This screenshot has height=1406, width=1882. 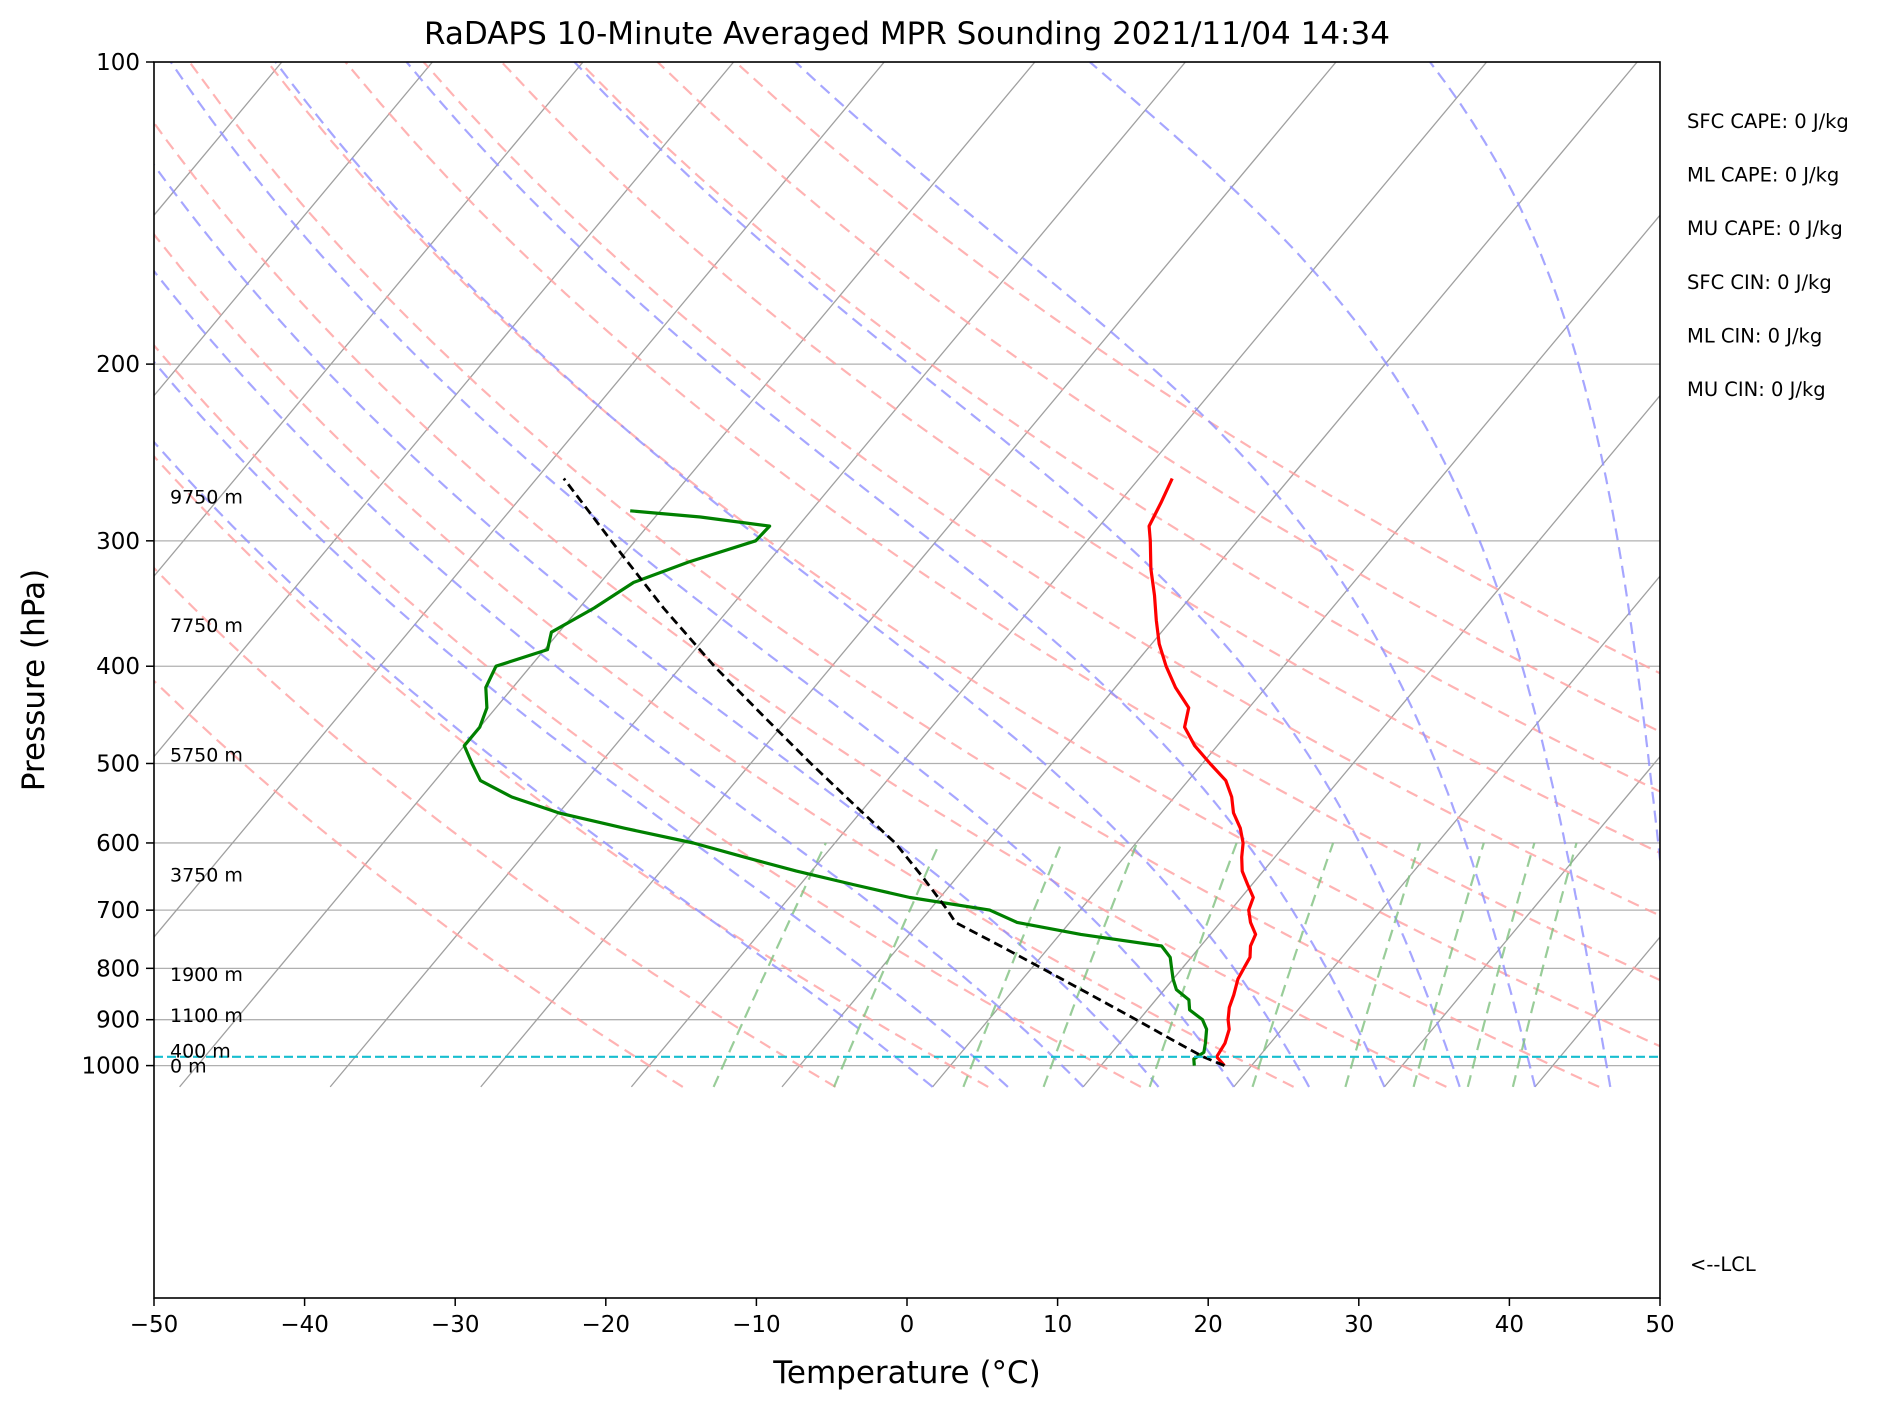 What do you see at coordinates (118, 764) in the screenshot?
I see `y-tick-label: 500` at bounding box center [118, 764].